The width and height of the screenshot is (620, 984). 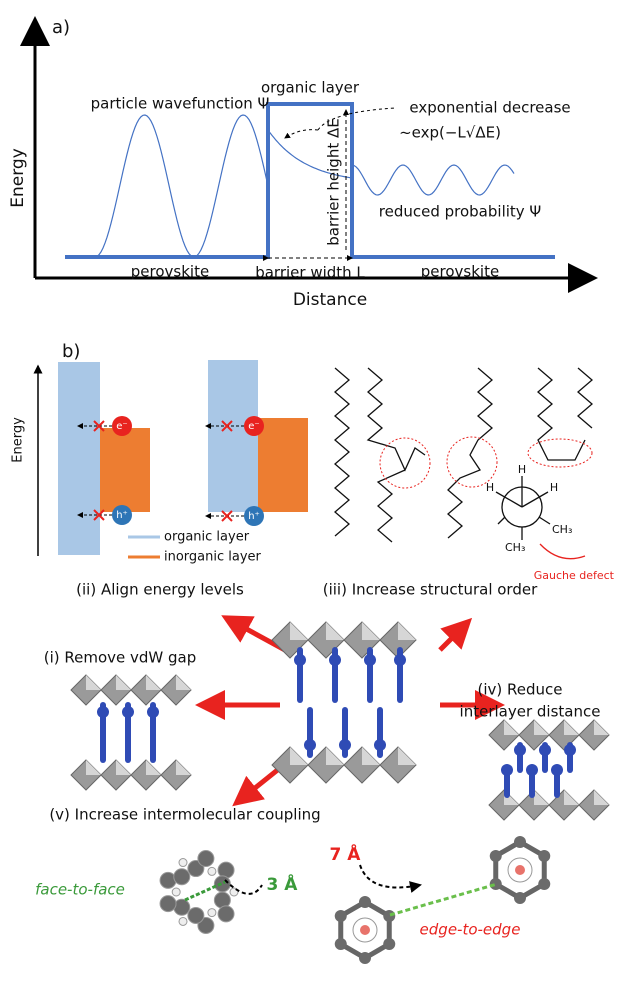 I want to click on gauche-label: Gauche defect, so click(x=574, y=575).